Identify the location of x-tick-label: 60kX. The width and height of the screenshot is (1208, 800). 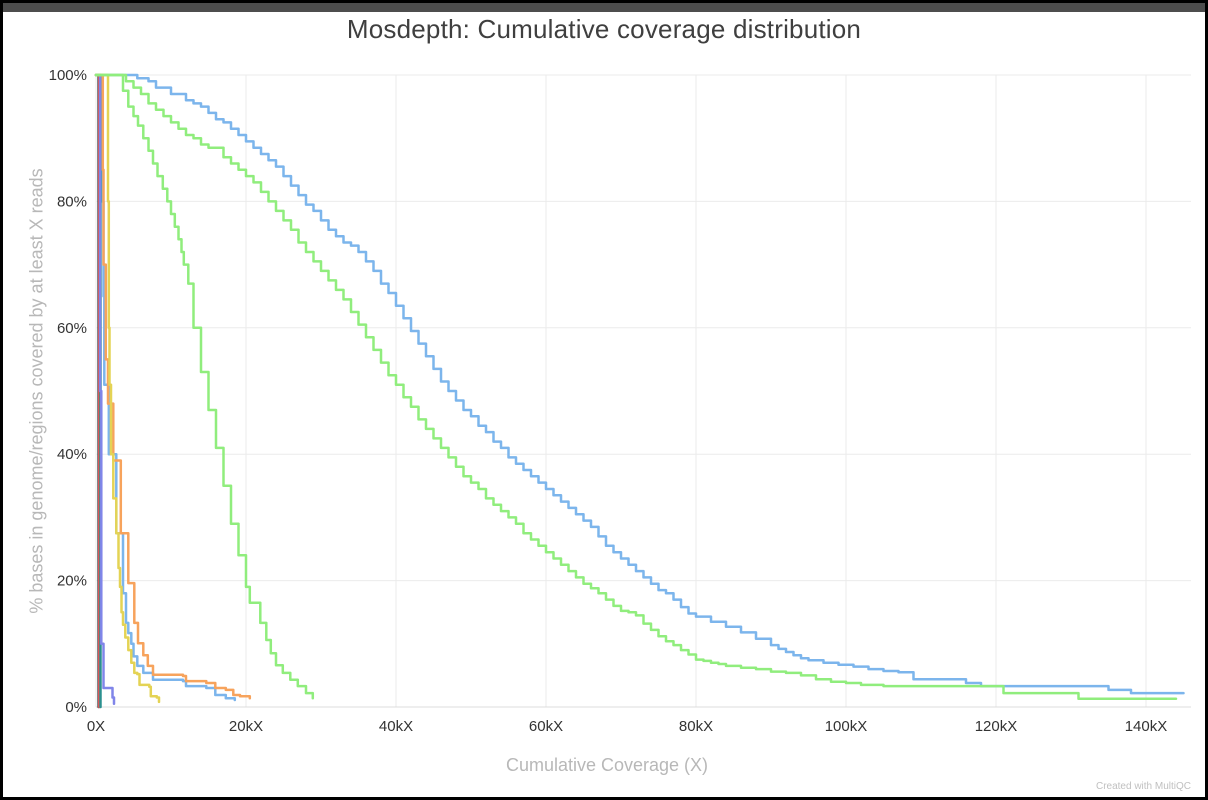
(546, 726).